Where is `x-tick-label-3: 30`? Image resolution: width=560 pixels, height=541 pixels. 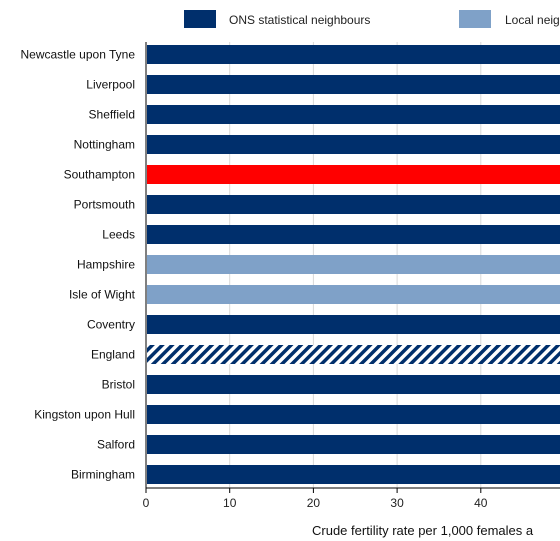 x-tick-label-3: 30 is located at coordinates (397, 503).